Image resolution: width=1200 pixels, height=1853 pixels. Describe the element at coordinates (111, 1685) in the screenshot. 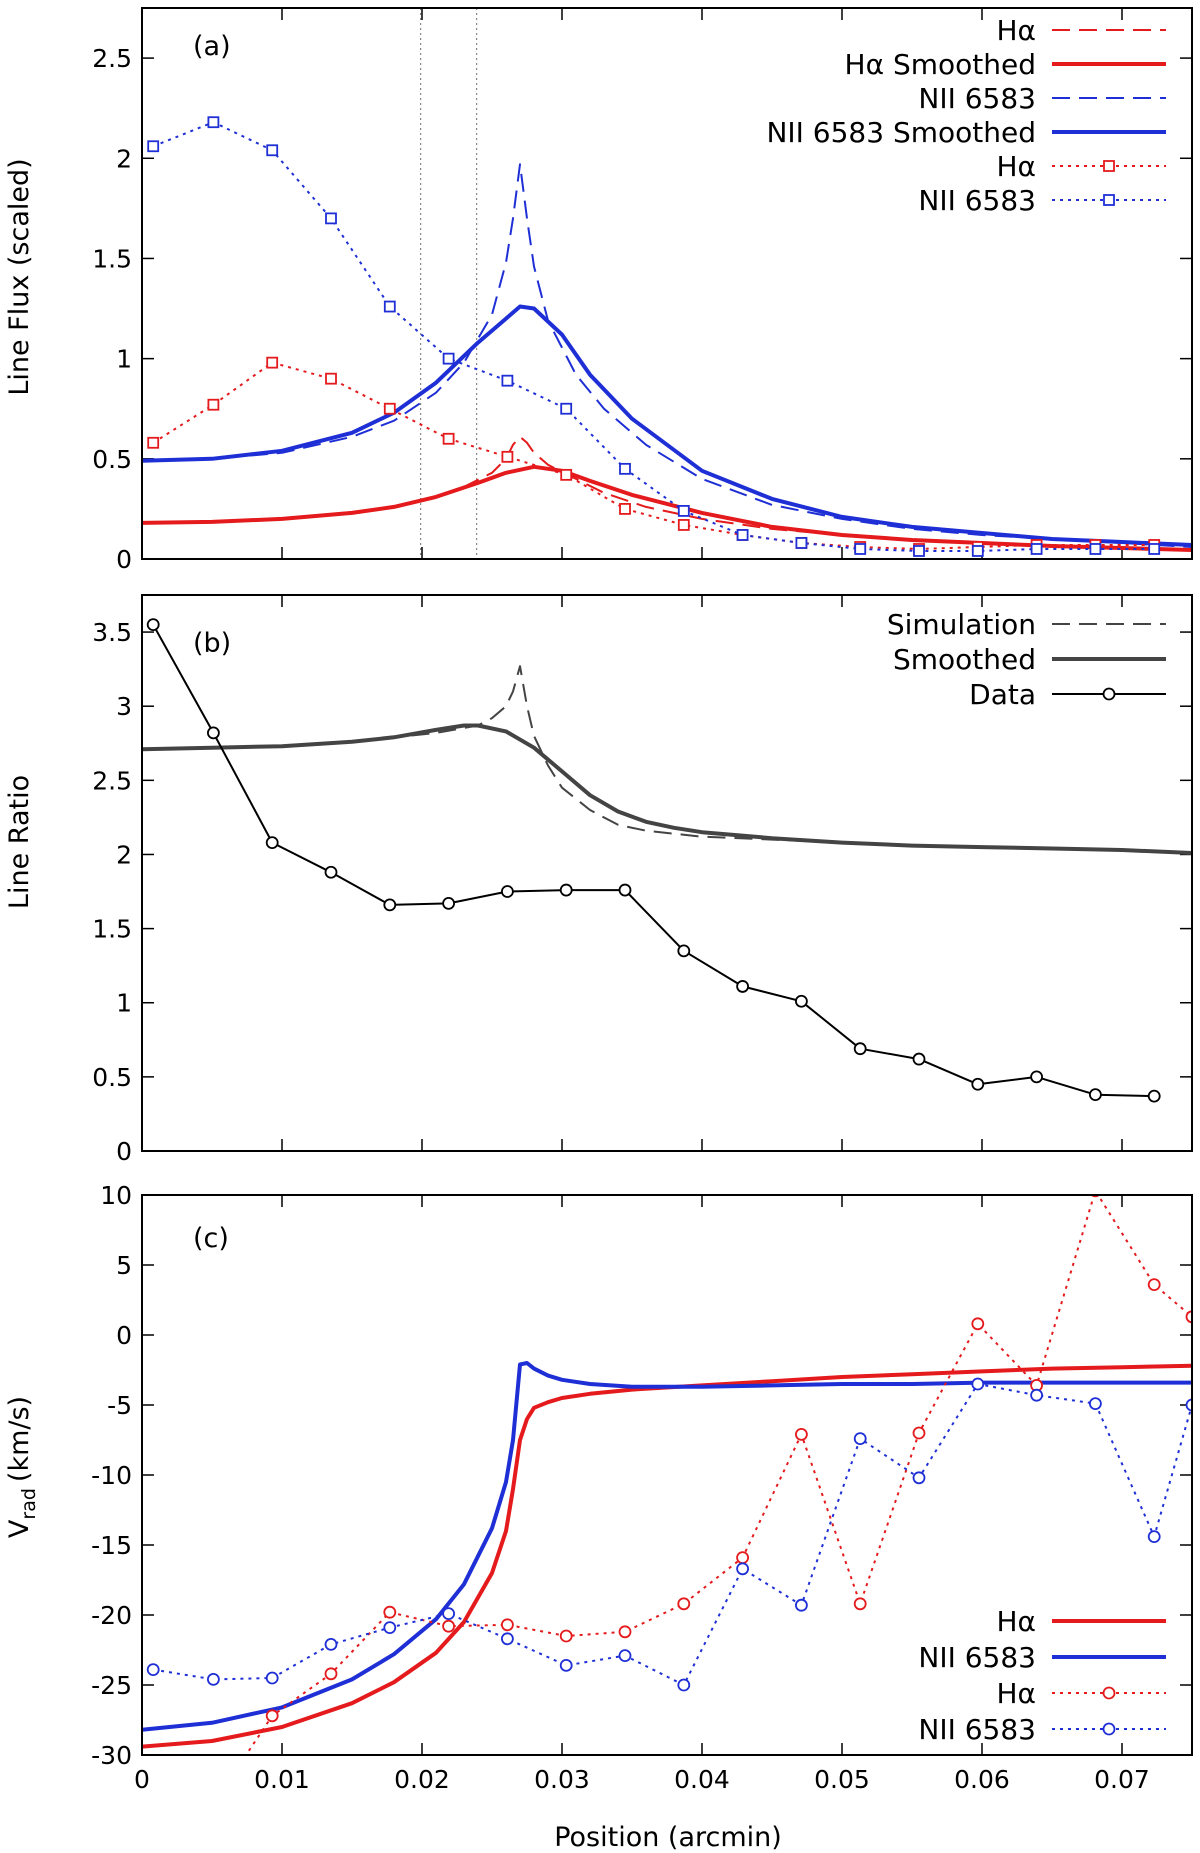

I see `y-tick-label: -25` at that location.